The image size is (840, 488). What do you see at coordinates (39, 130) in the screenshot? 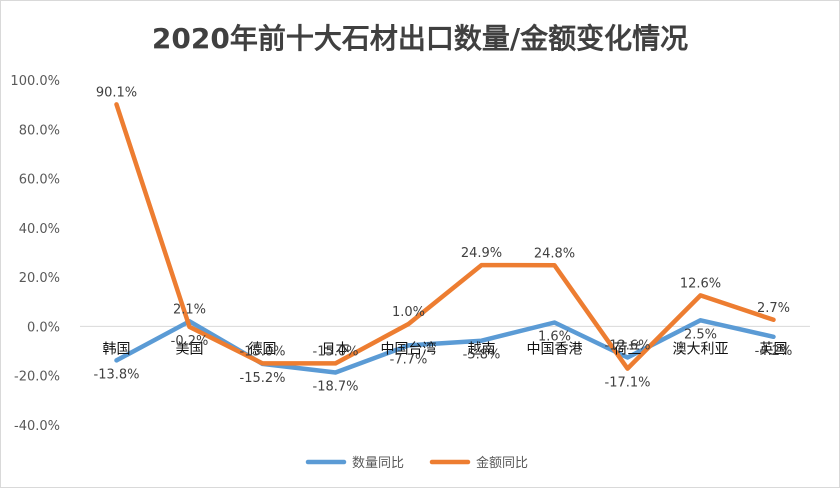
I see `y-tick-label: 80.0%` at bounding box center [39, 130].